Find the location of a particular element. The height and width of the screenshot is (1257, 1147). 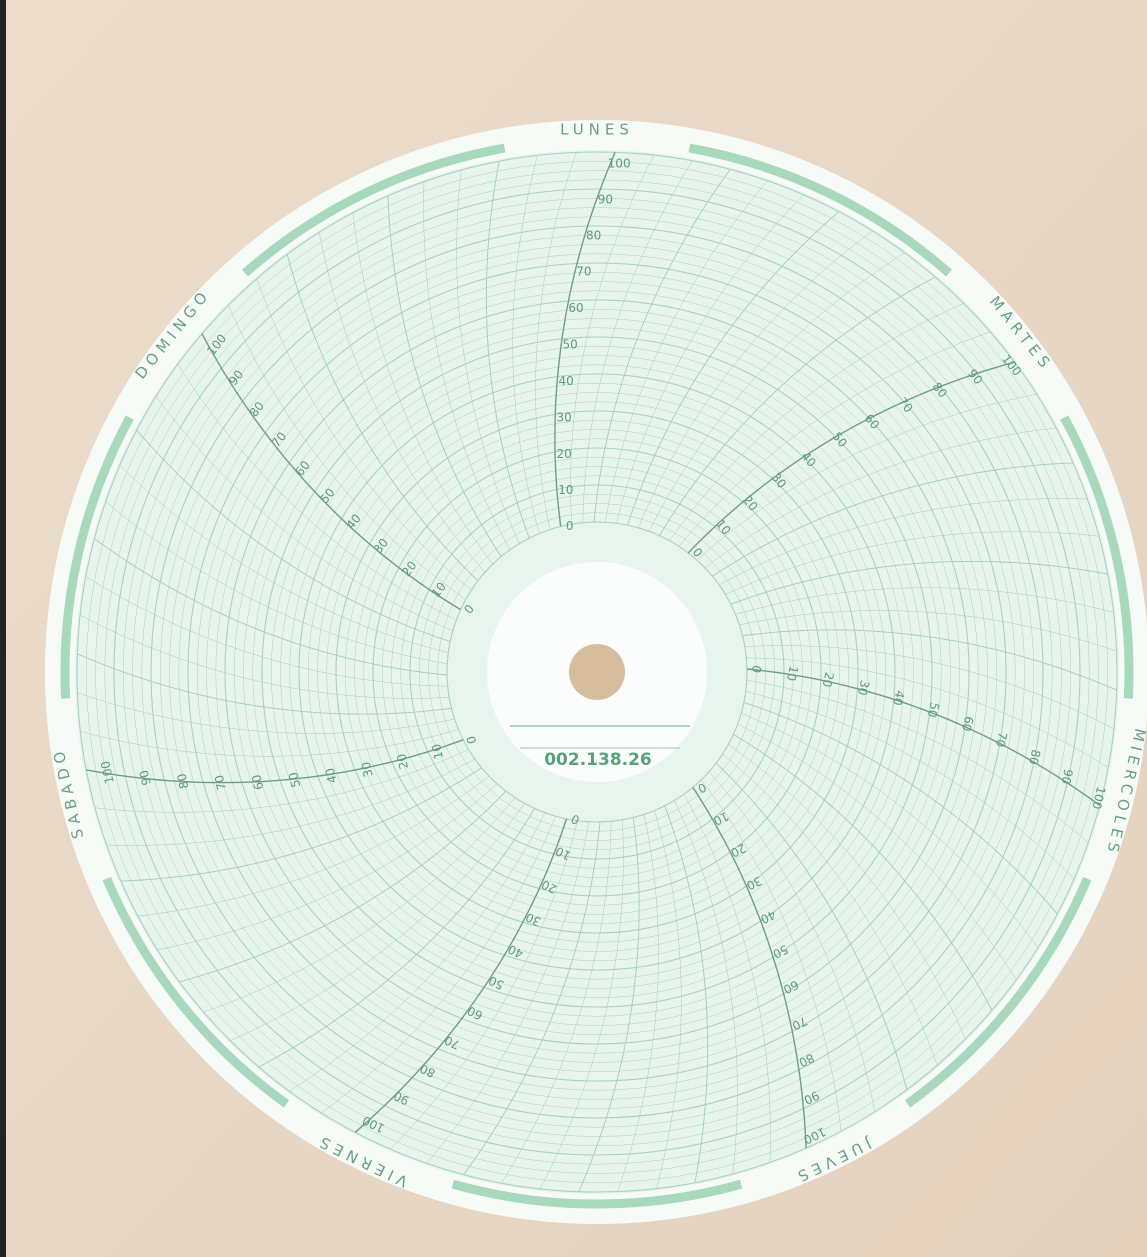

center-hole is located at coordinates (597, 672).